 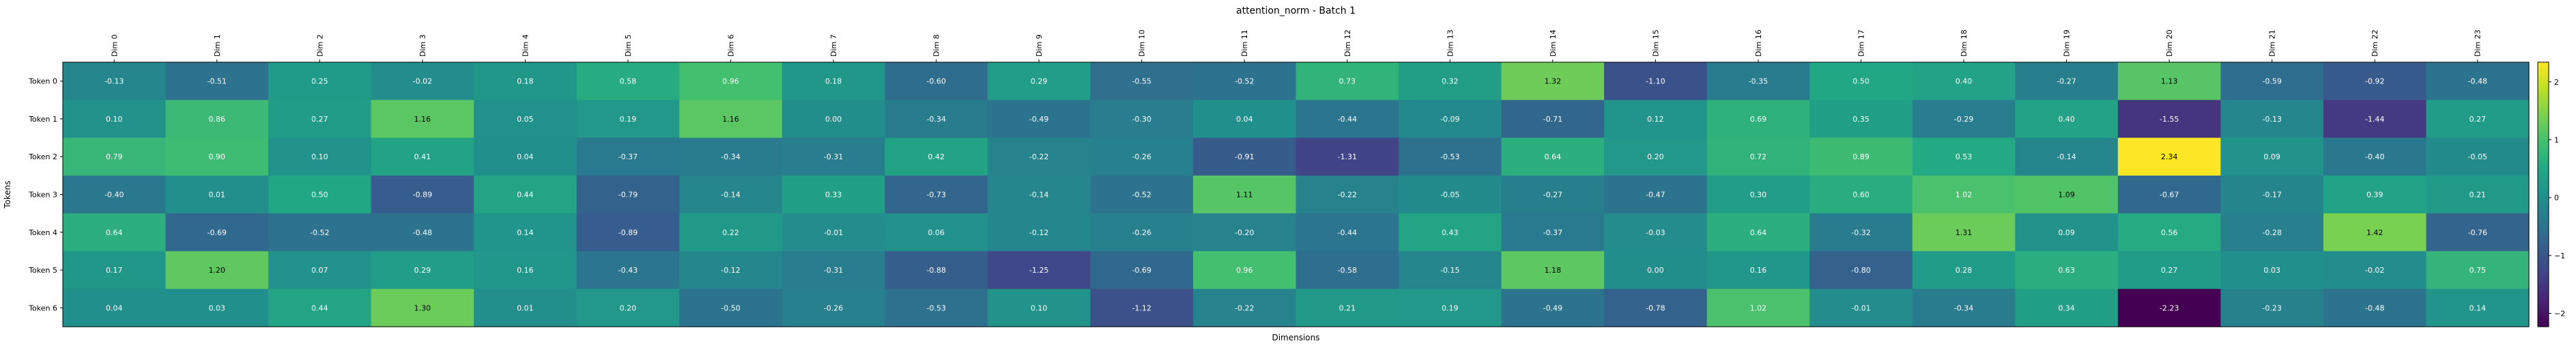 What do you see at coordinates (1347, 307) in the screenshot?
I see `cell-value-label: 0.21` at bounding box center [1347, 307].